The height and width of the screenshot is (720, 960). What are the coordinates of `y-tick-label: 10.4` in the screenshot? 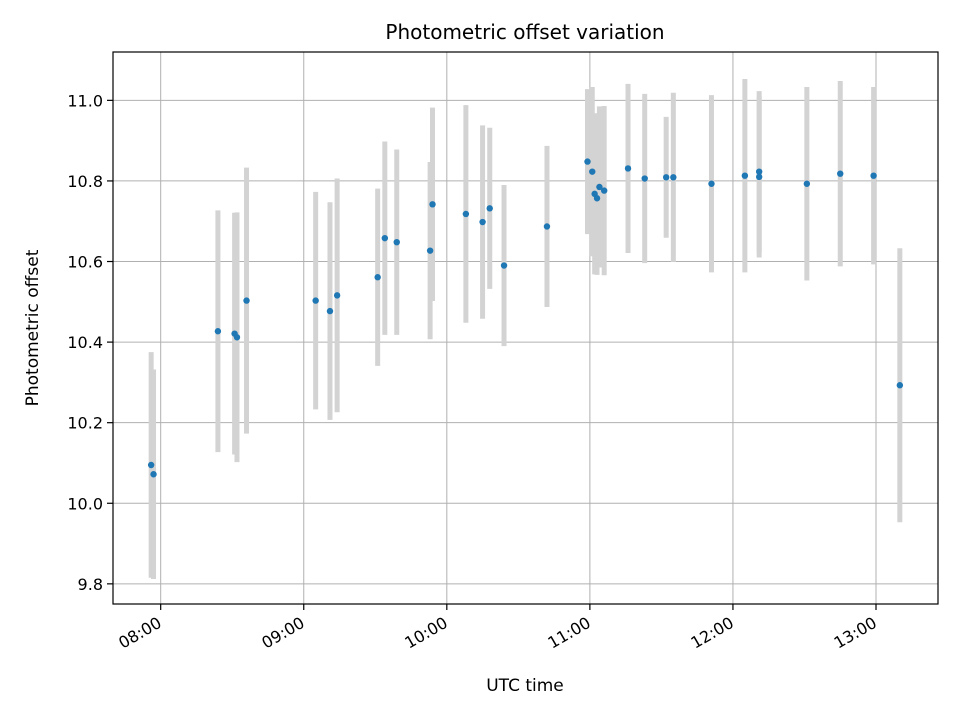 It's located at (85, 342).